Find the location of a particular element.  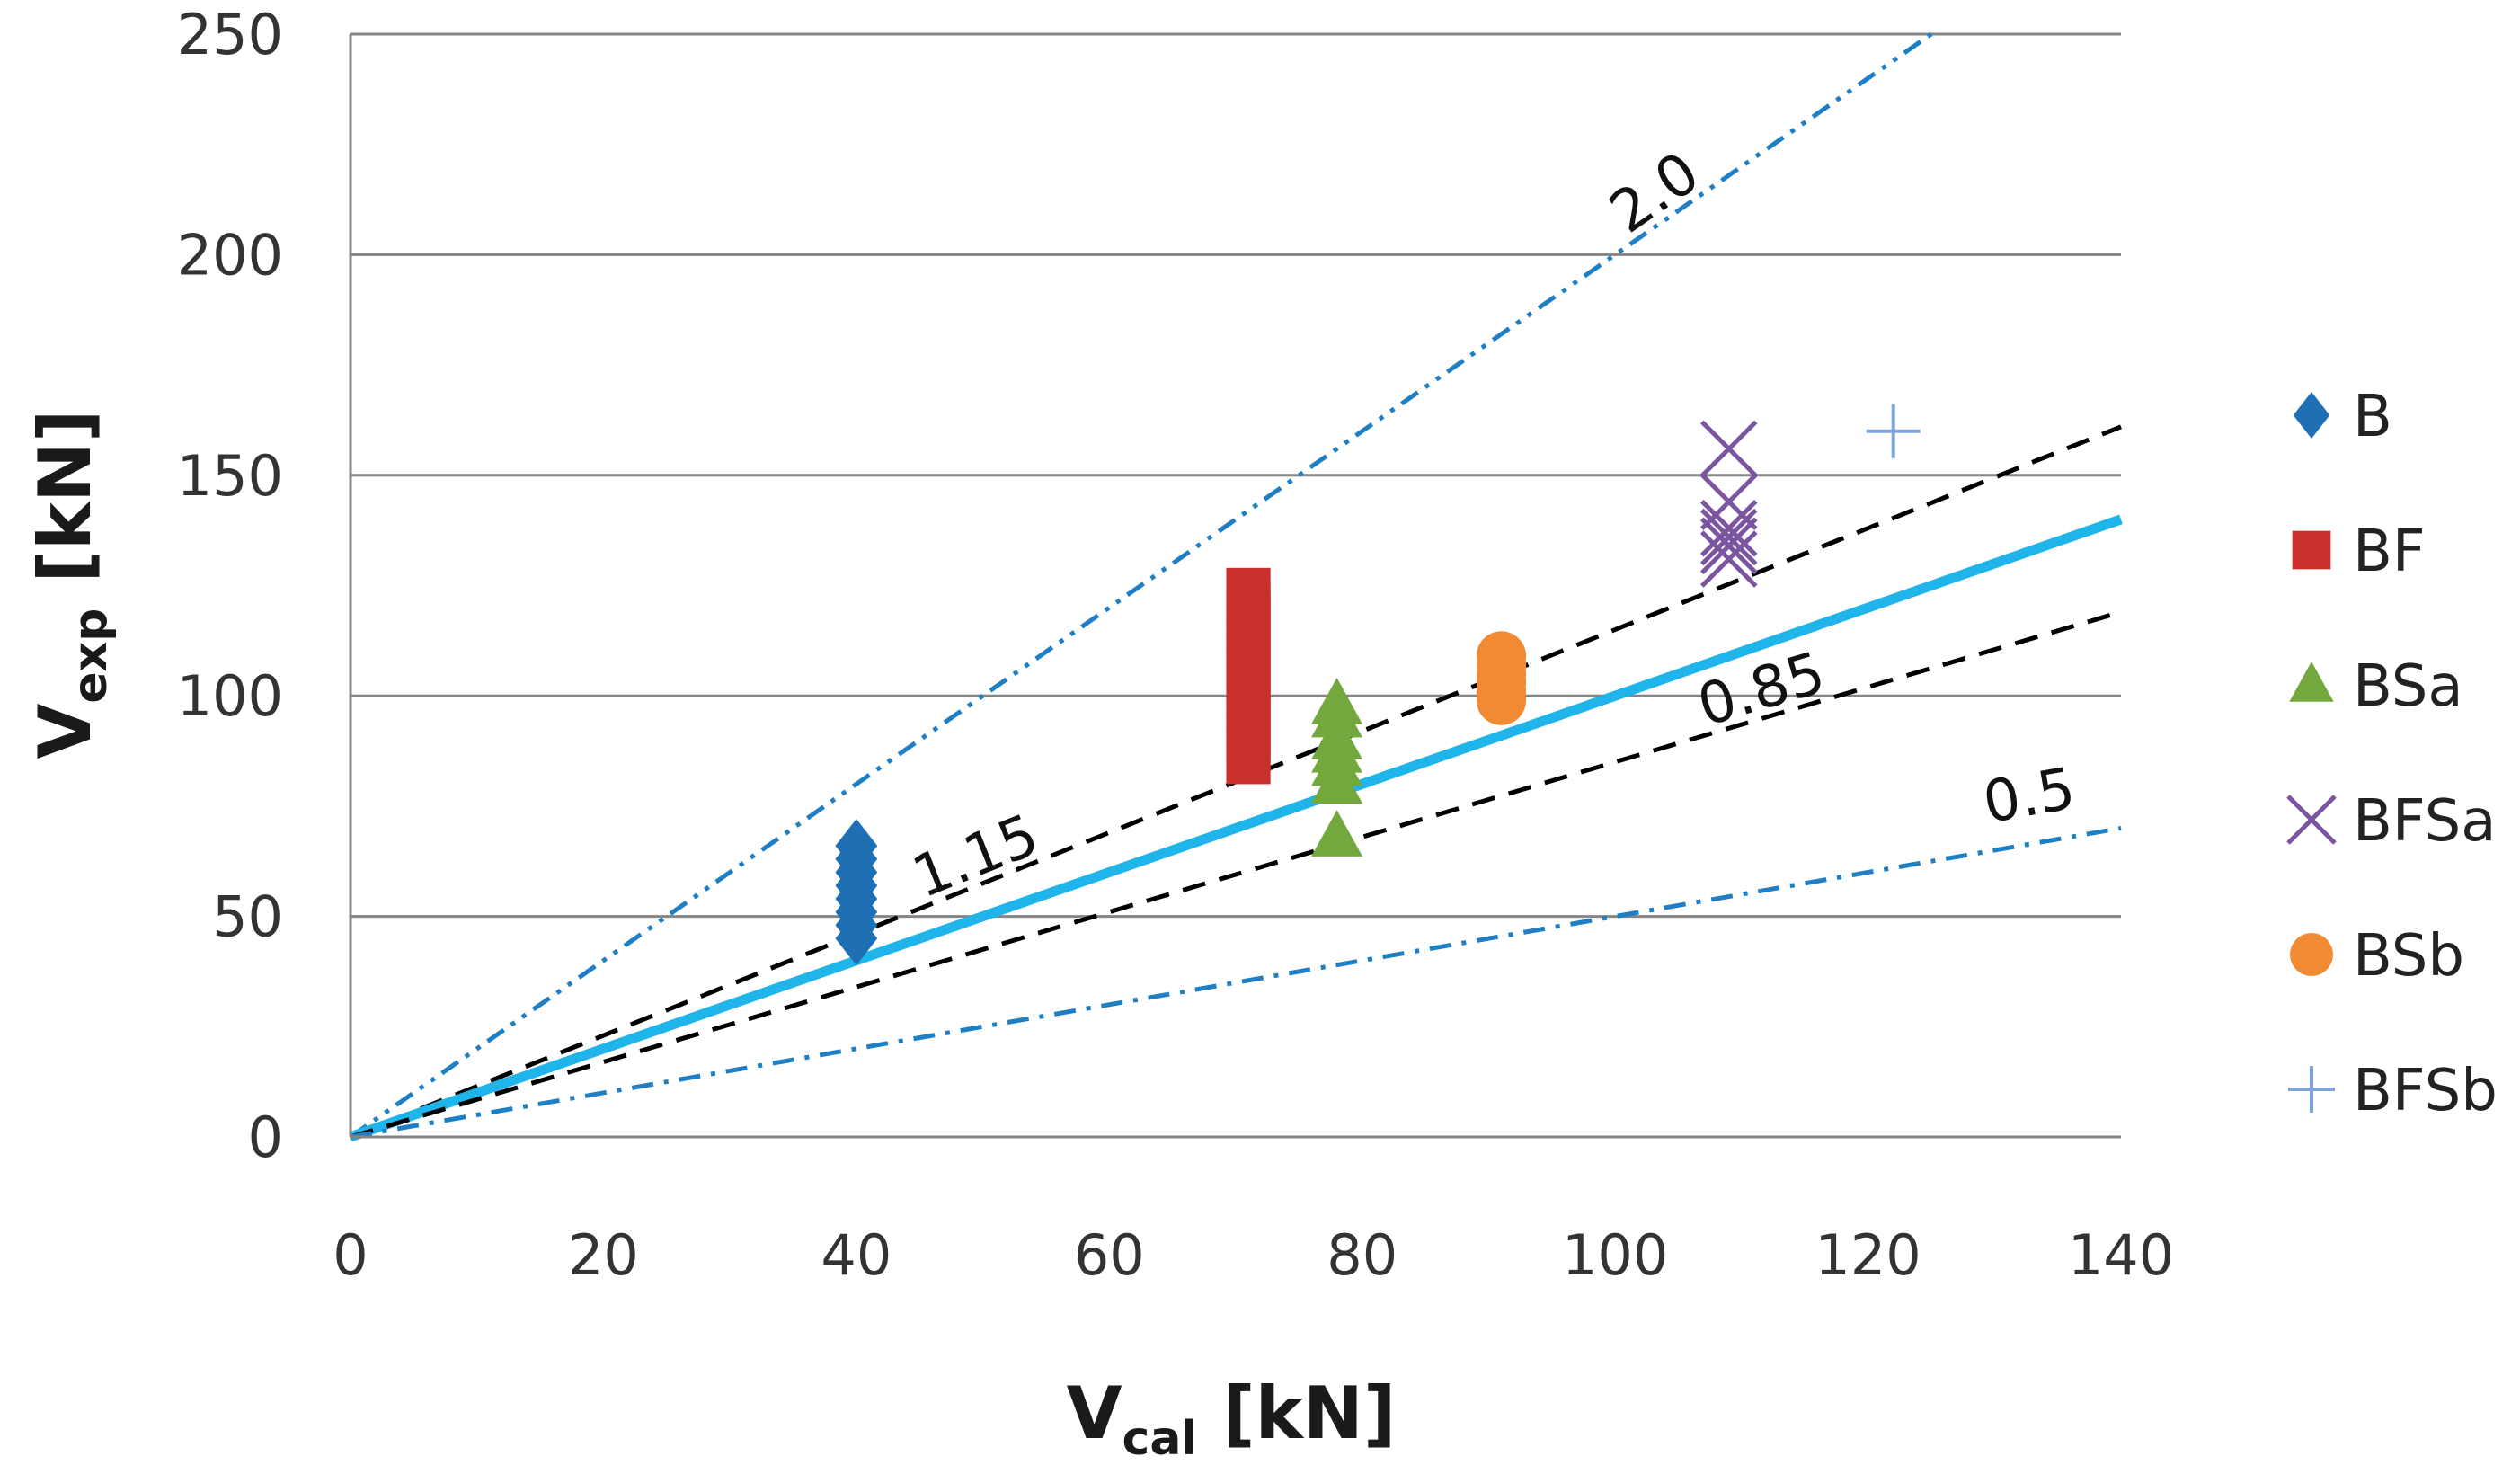

legend-label-BFSb: BFSb is located at coordinates (2425, 1091).